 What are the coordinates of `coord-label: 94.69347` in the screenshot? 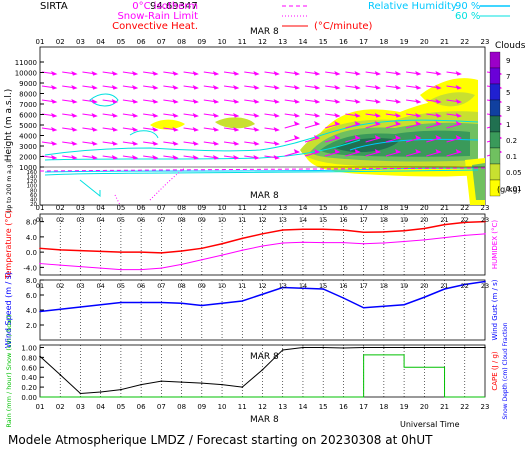 It's located at (174, 6).